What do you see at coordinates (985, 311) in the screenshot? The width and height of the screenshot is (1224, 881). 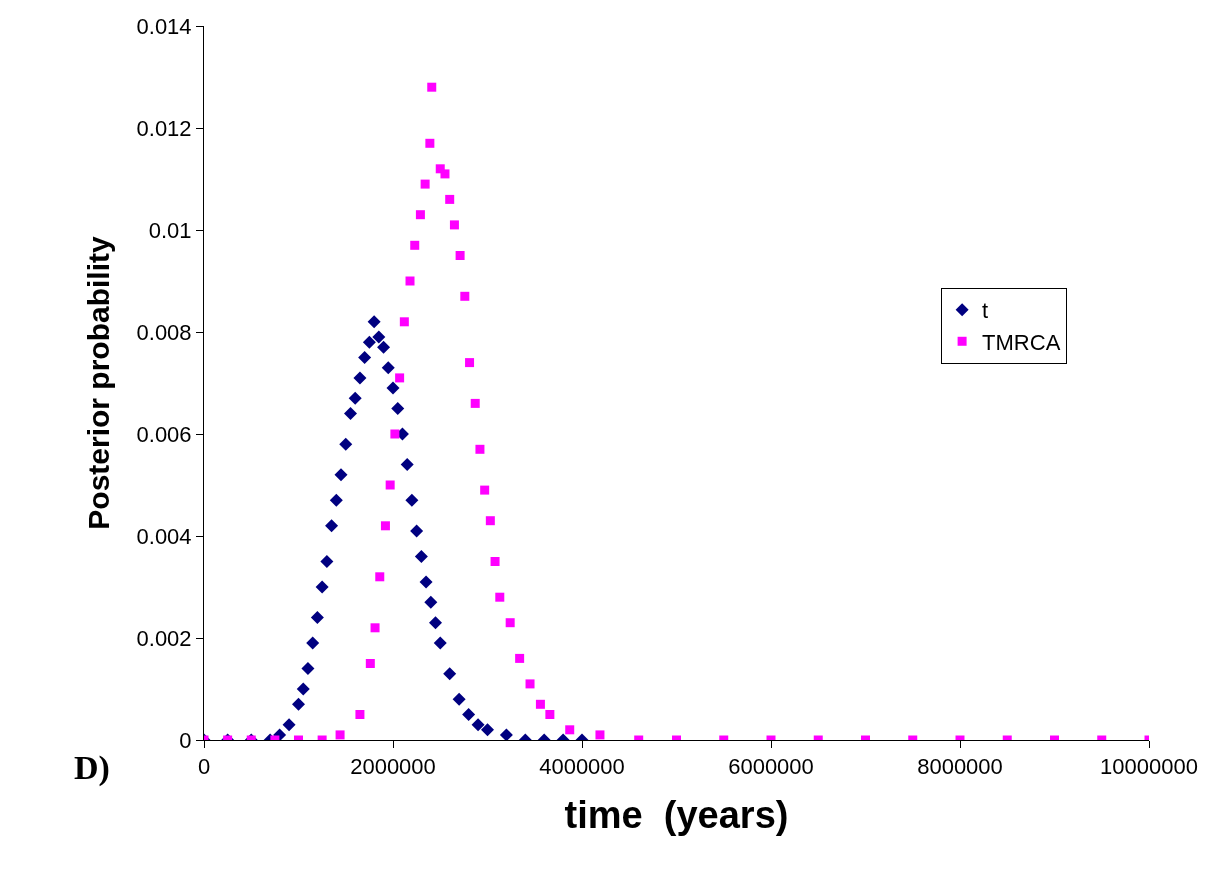 I see `legend-label: t` at bounding box center [985, 311].